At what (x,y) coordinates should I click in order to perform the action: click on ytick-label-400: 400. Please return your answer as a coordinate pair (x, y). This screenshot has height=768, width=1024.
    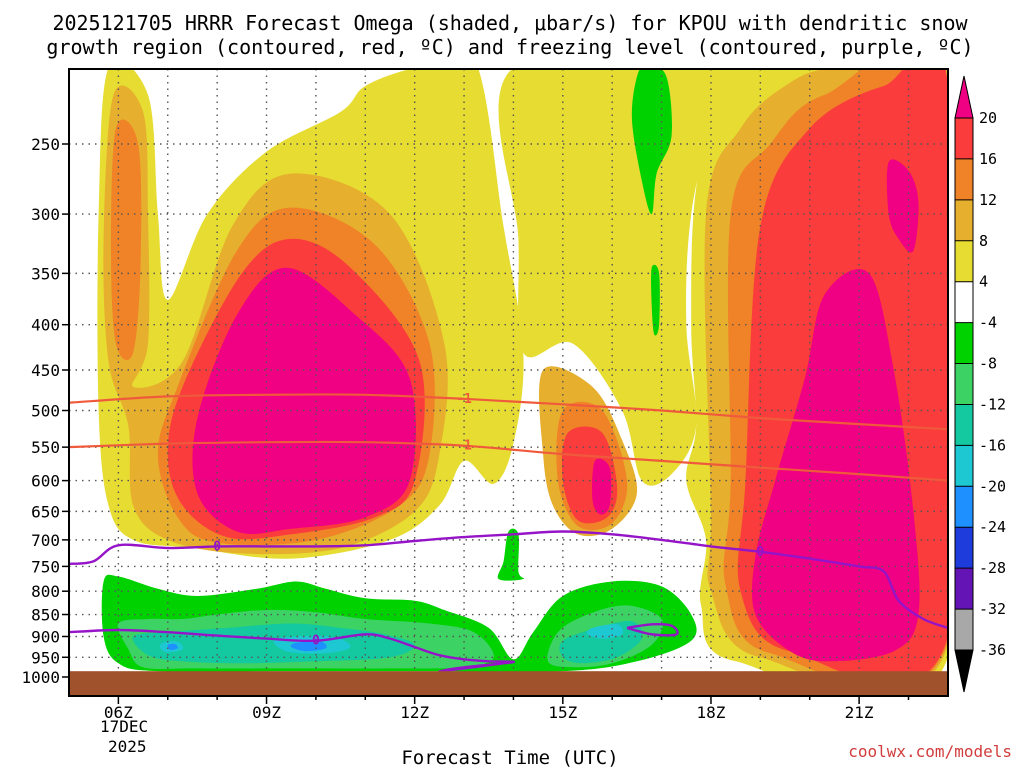
    Looking at the image, I should click on (45, 325).